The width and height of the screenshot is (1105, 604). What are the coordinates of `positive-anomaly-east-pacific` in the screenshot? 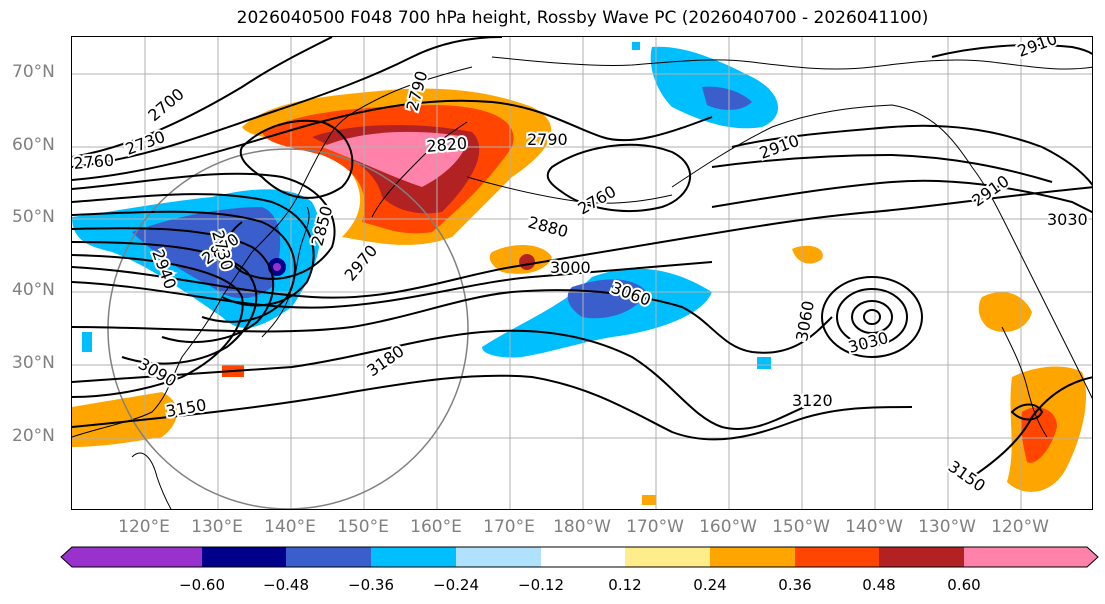 It's located at (807, 254).